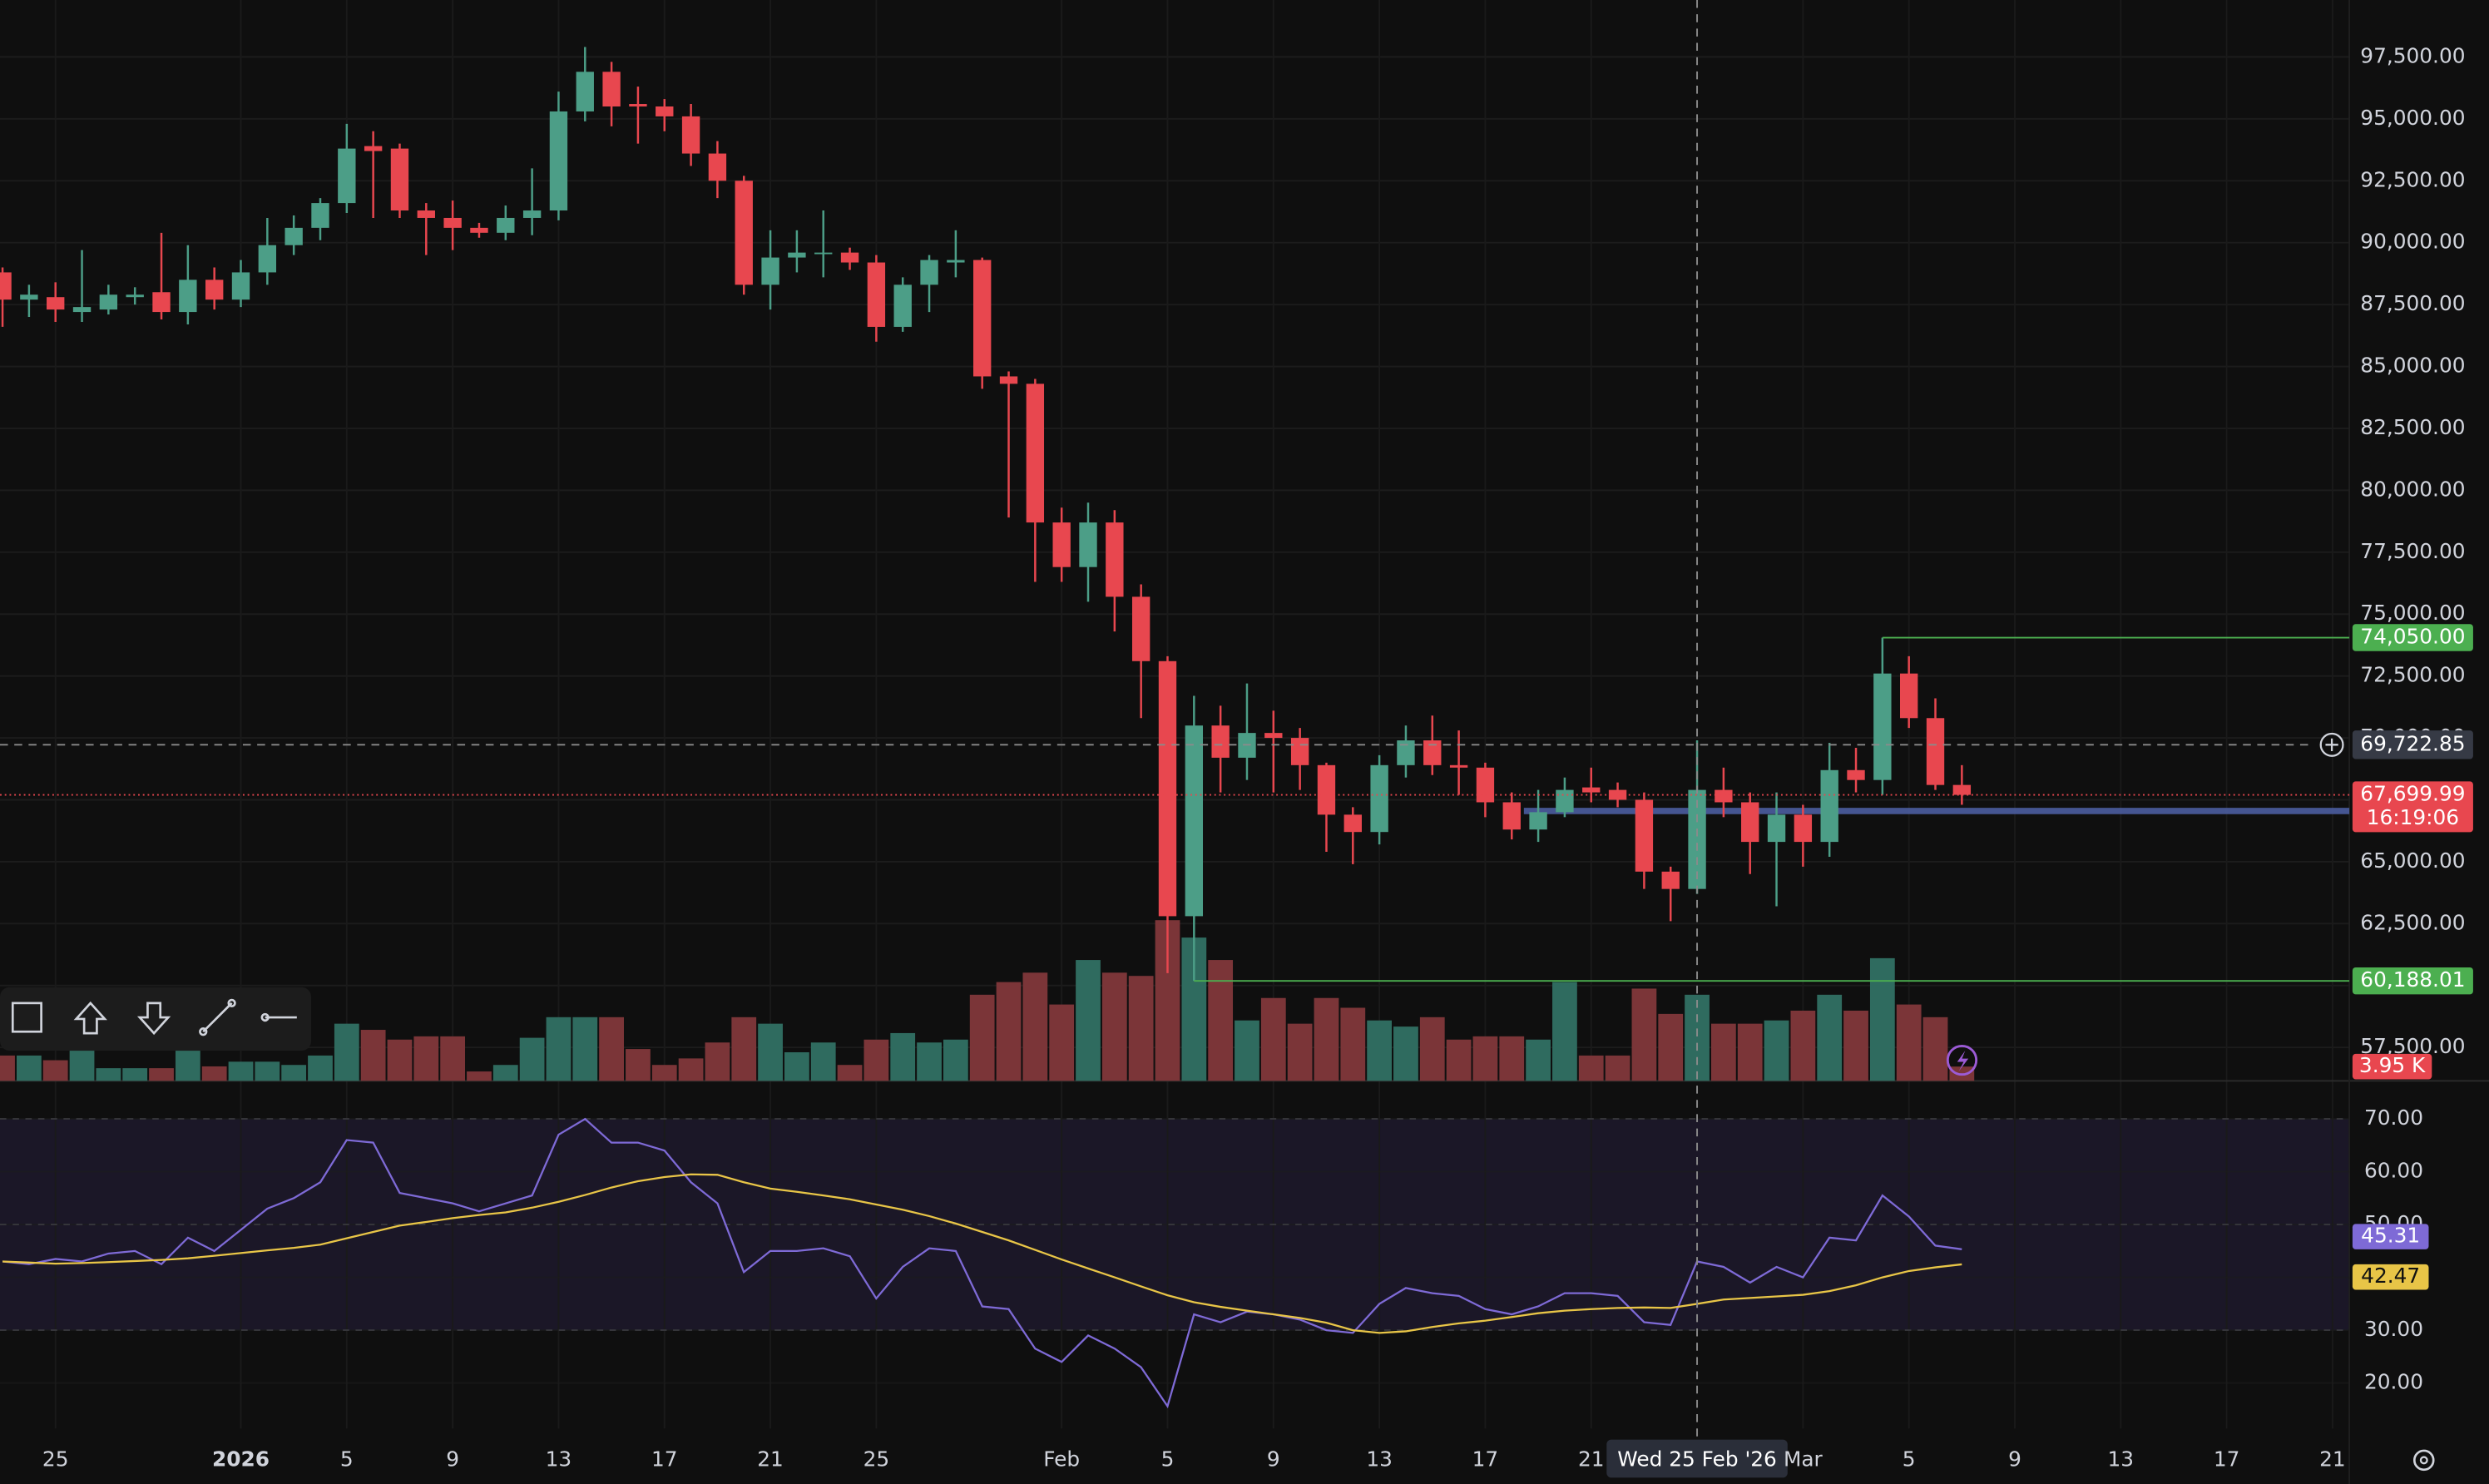  Describe the element at coordinates (217, 1017) in the screenshot. I see `trend-line-tool` at that location.